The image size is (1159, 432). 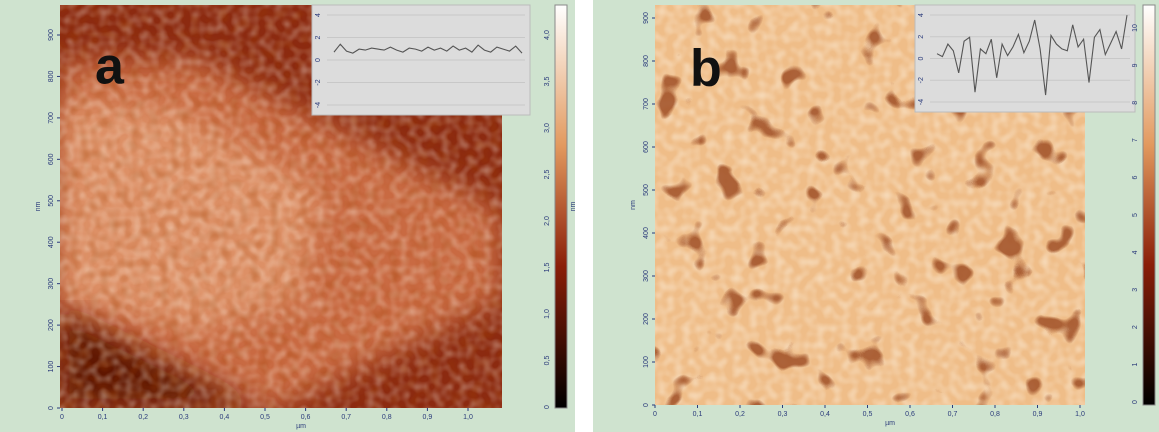 What do you see at coordinates (547, 268) in the screenshot?
I see `colorbar-tick-label: 1,5` at bounding box center [547, 268].